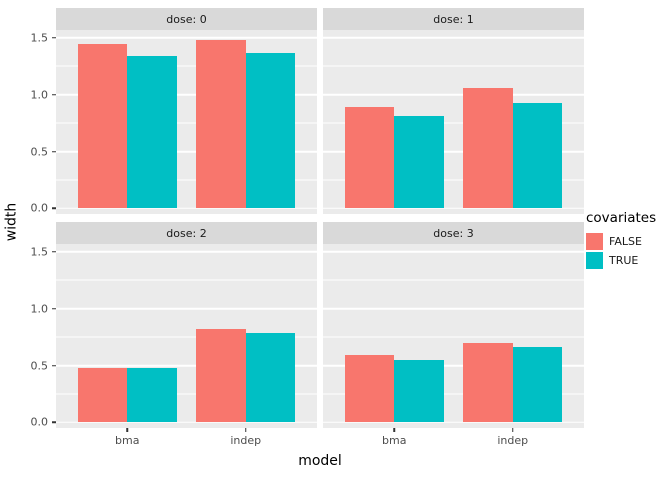 The image size is (672, 480). I want to click on legend-item-true: TRUE, so click(628, 260).